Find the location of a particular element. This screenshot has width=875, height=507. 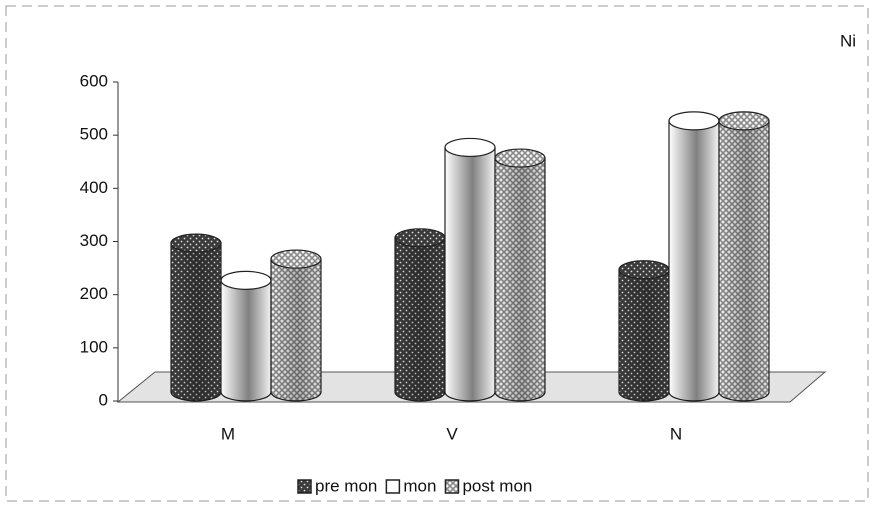

legend-label: mon is located at coordinates (419, 485).